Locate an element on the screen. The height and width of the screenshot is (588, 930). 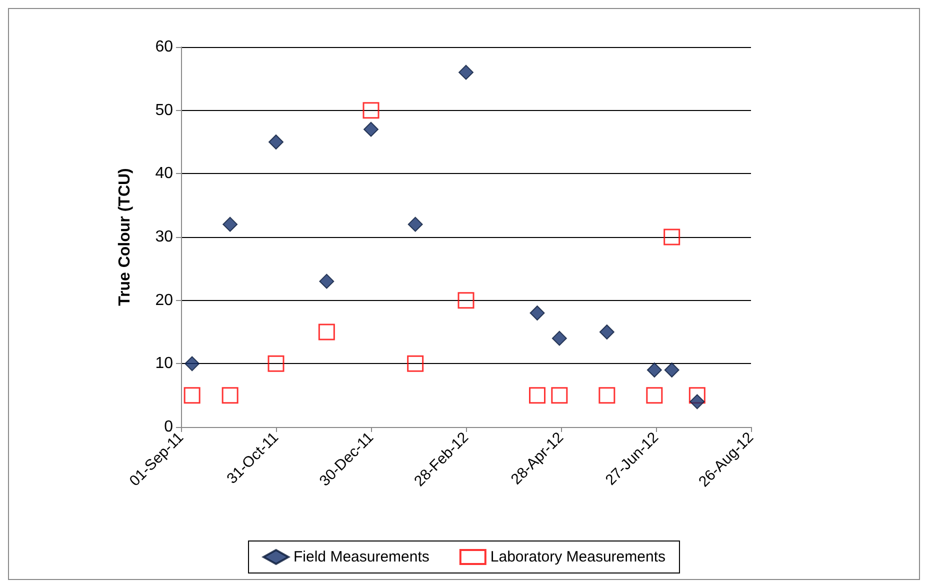
y-axis-title: True Colour (TCU) is located at coordinates (125, 237).